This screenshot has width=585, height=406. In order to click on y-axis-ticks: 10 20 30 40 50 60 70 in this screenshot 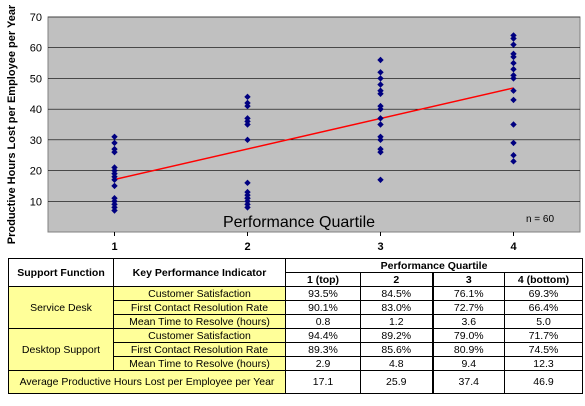, I will do `click(36, 110)`.